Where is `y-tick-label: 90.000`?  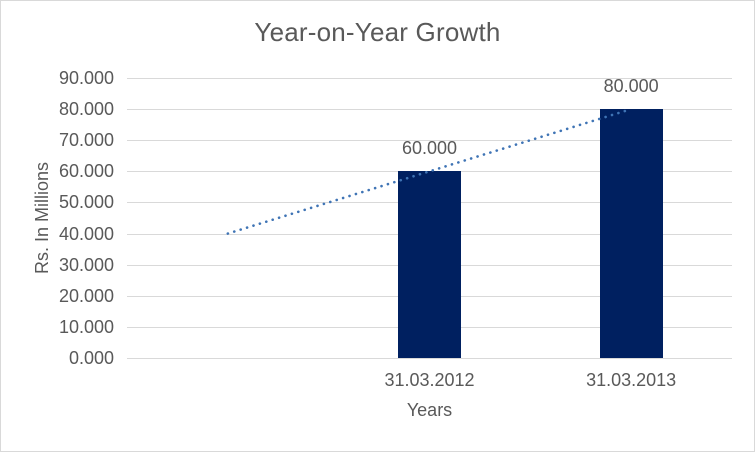
y-tick-label: 90.000 is located at coordinates (86, 78).